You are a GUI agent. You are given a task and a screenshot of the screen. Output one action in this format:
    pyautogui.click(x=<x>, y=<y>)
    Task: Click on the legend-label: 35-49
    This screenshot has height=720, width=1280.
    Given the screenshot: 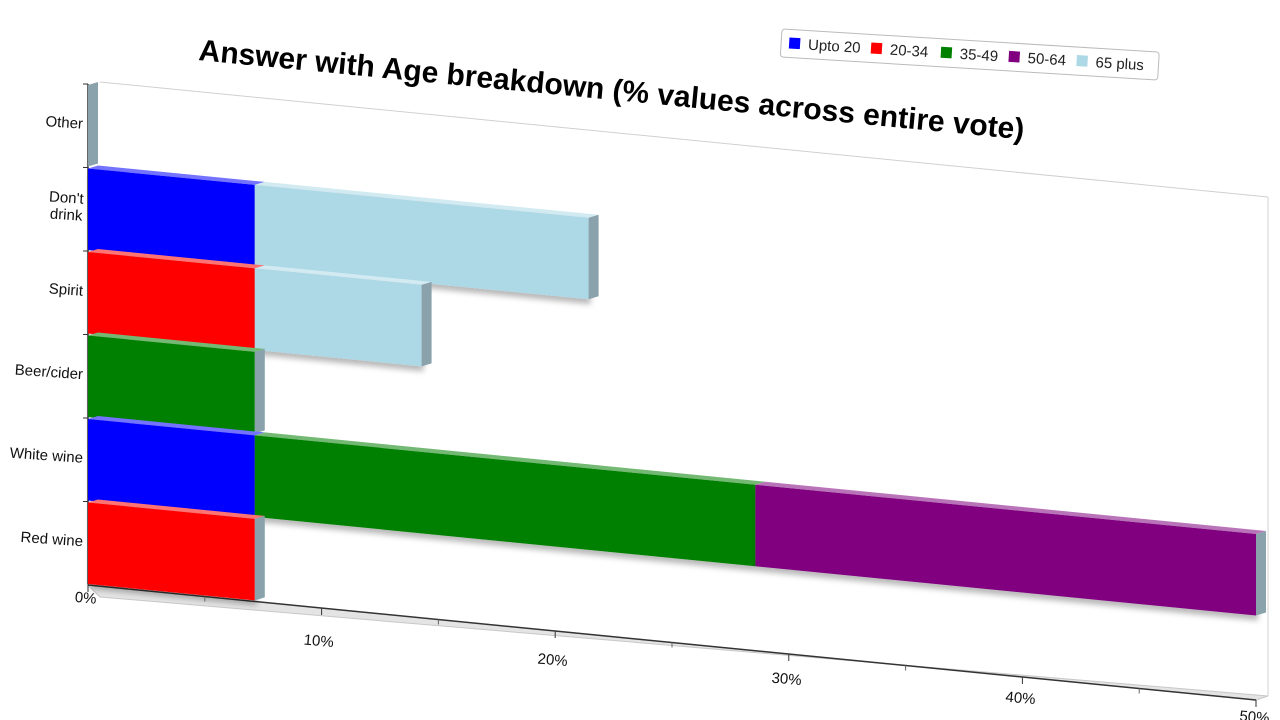 What is the action you would take?
    pyautogui.click(x=978, y=55)
    